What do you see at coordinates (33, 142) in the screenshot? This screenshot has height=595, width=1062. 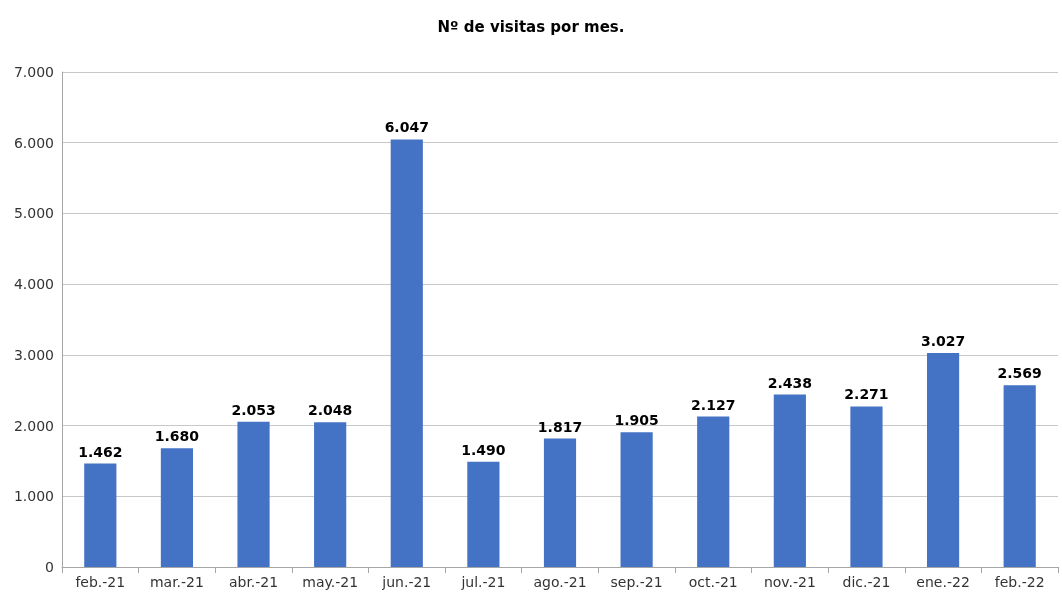 I see `y-tick-label: 6.000` at bounding box center [33, 142].